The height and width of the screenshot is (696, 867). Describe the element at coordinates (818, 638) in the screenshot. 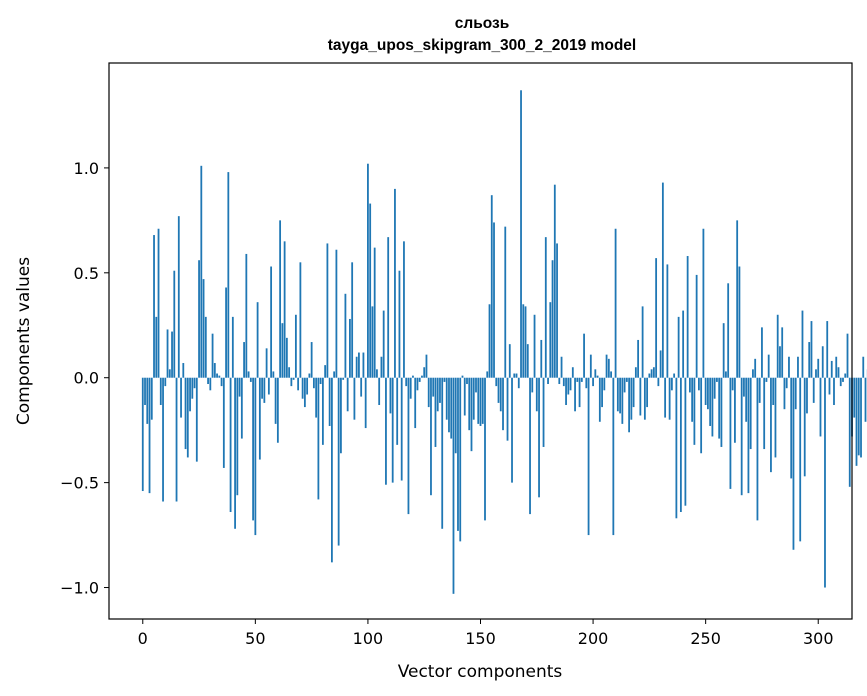

I see `x-tick-label-6: 300` at that location.